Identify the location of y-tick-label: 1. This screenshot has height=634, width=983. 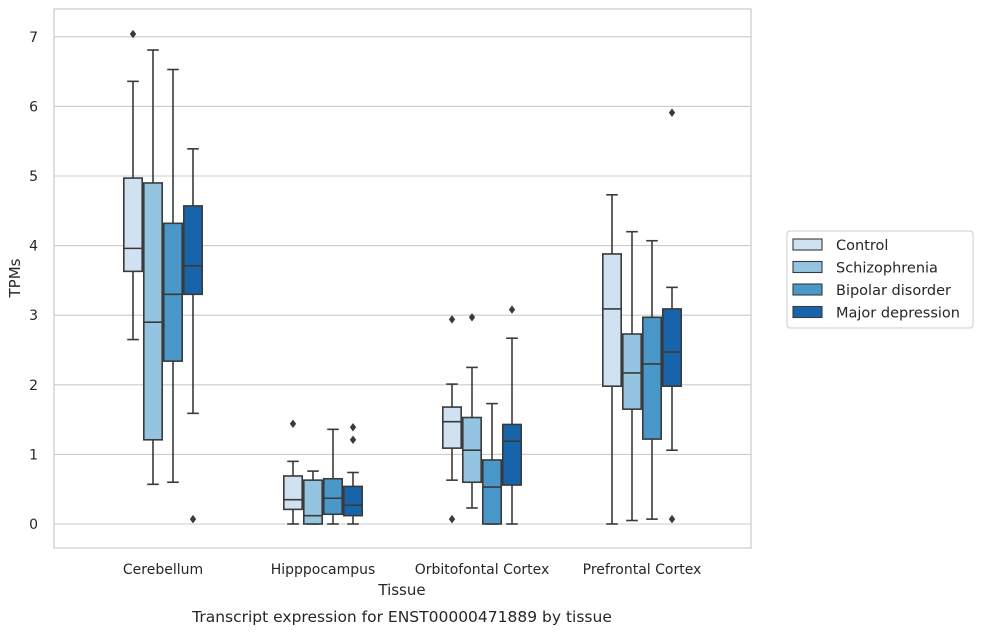
(33, 455).